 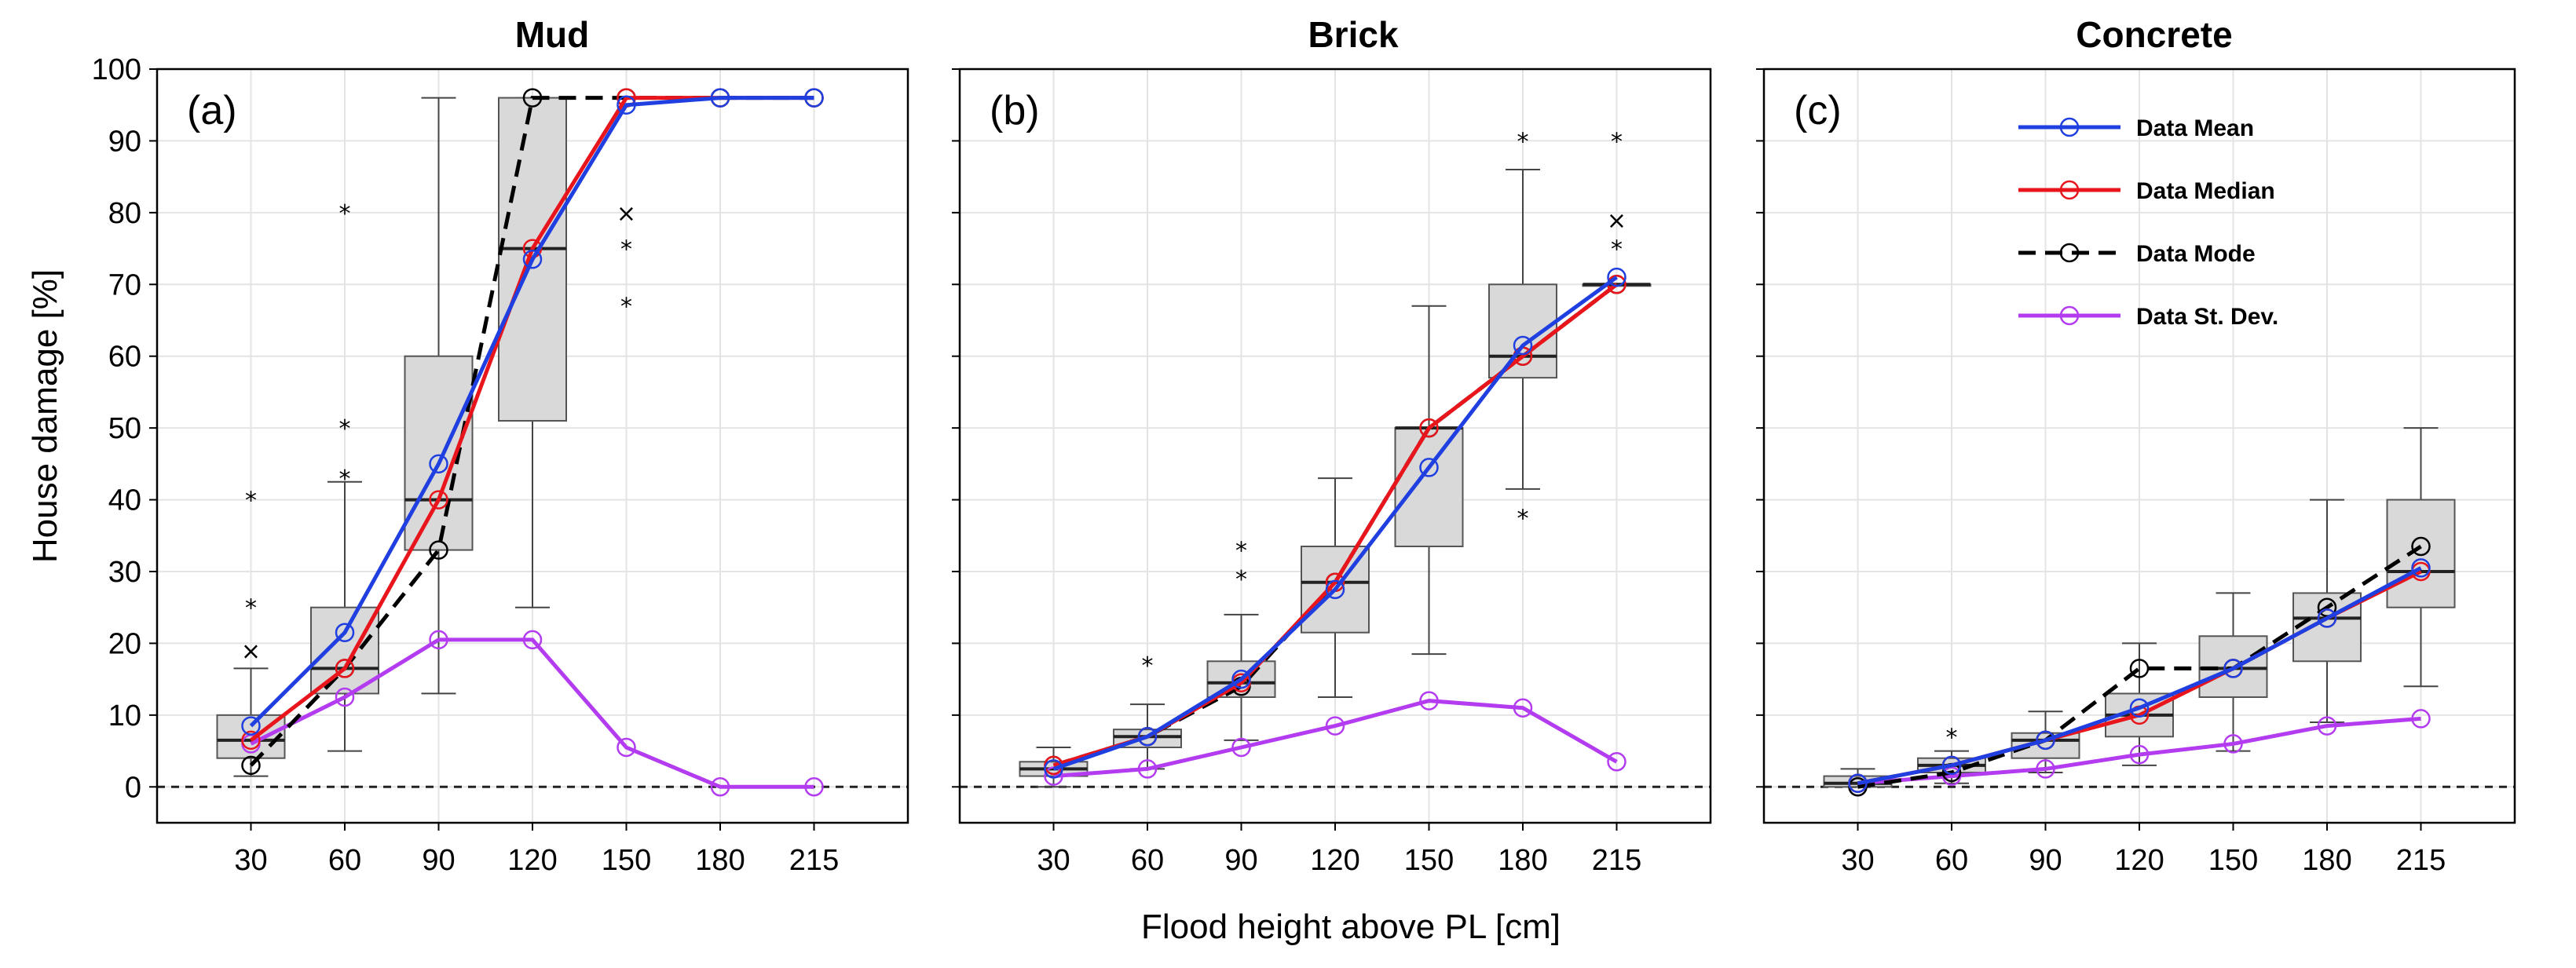 I want to click on y-tick-label: 70, so click(x=125, y=284).